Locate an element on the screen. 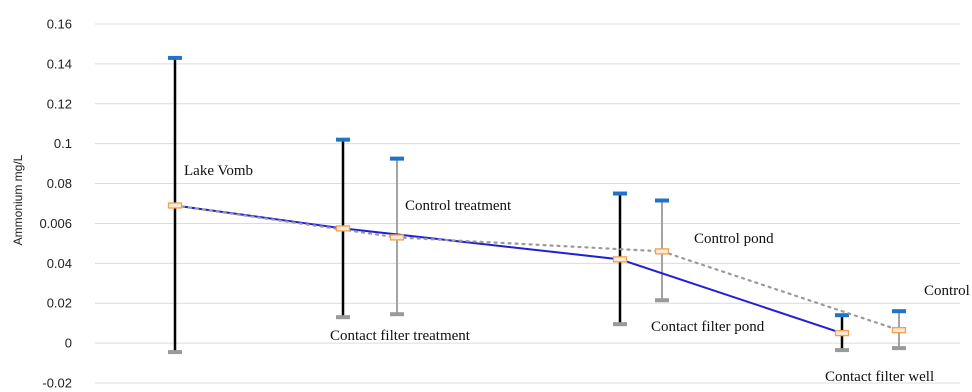  y-tick-label: -0.02 is located at coordinates (57, 383).